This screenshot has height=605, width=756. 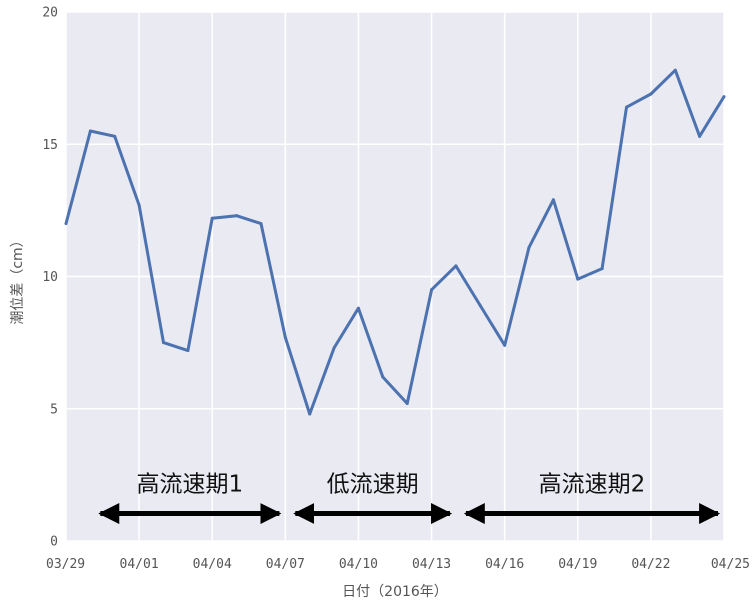 I want to click on period-label: 高流速期2, so click(x=592, y=485).